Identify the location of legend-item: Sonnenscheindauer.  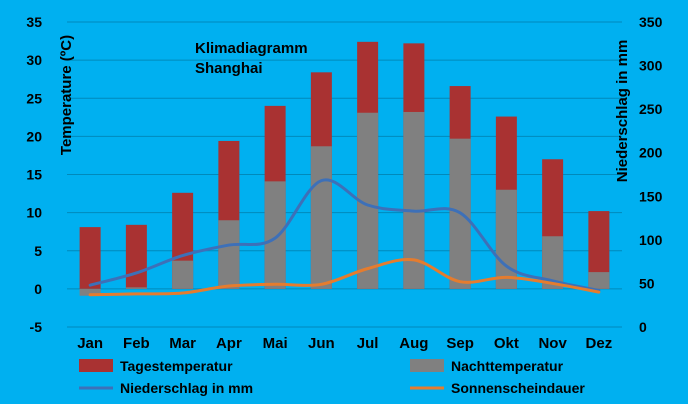
(497, 388).